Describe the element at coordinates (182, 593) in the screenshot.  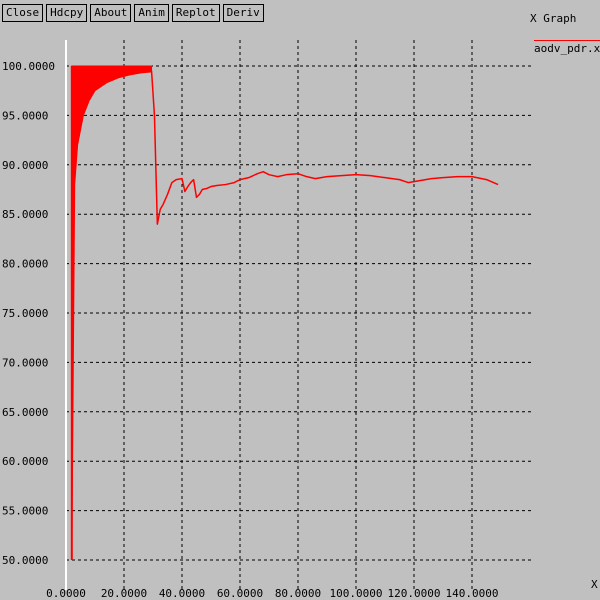
I see `x-tick-label: 40.0000` at that location.